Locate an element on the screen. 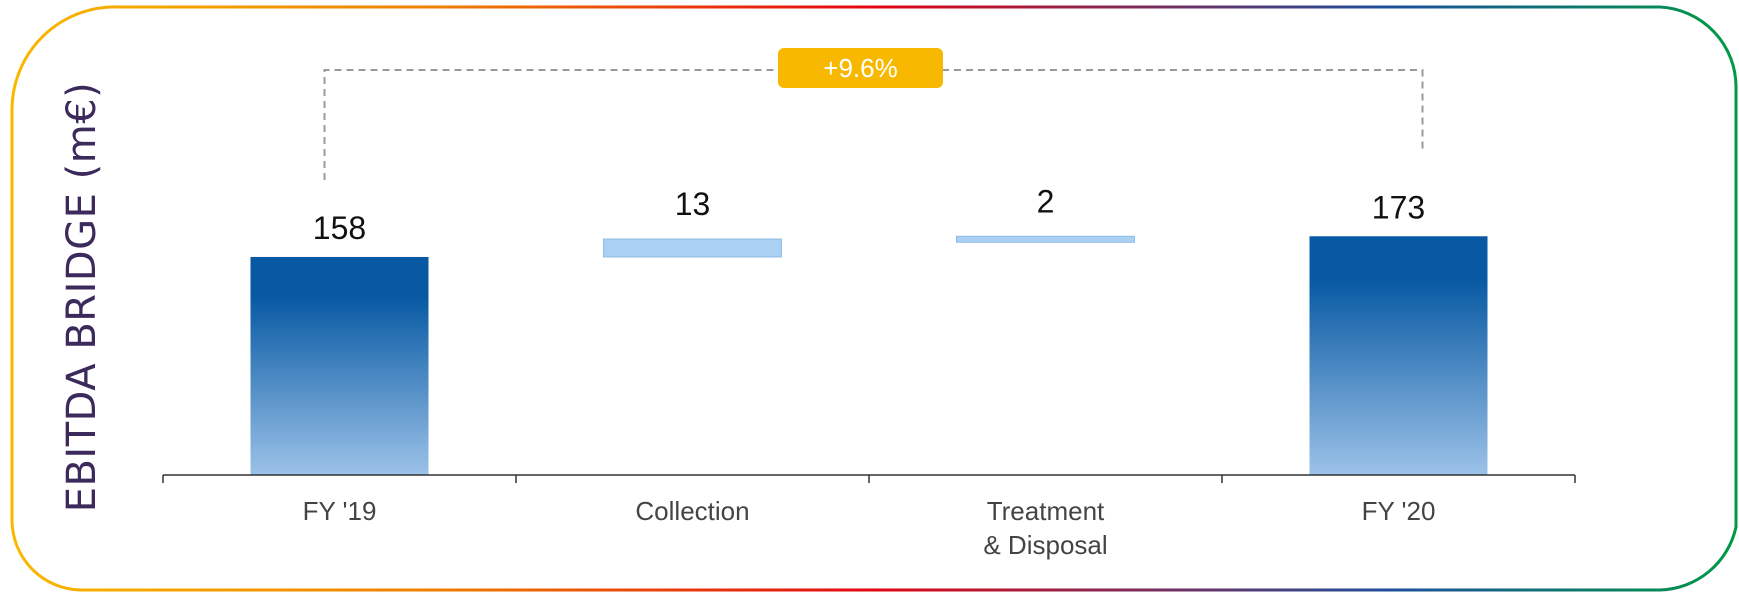 This screenshot has width=1739, height=594. category-label-2: Treatment & Disposal is located at coordinates (1045, 528).